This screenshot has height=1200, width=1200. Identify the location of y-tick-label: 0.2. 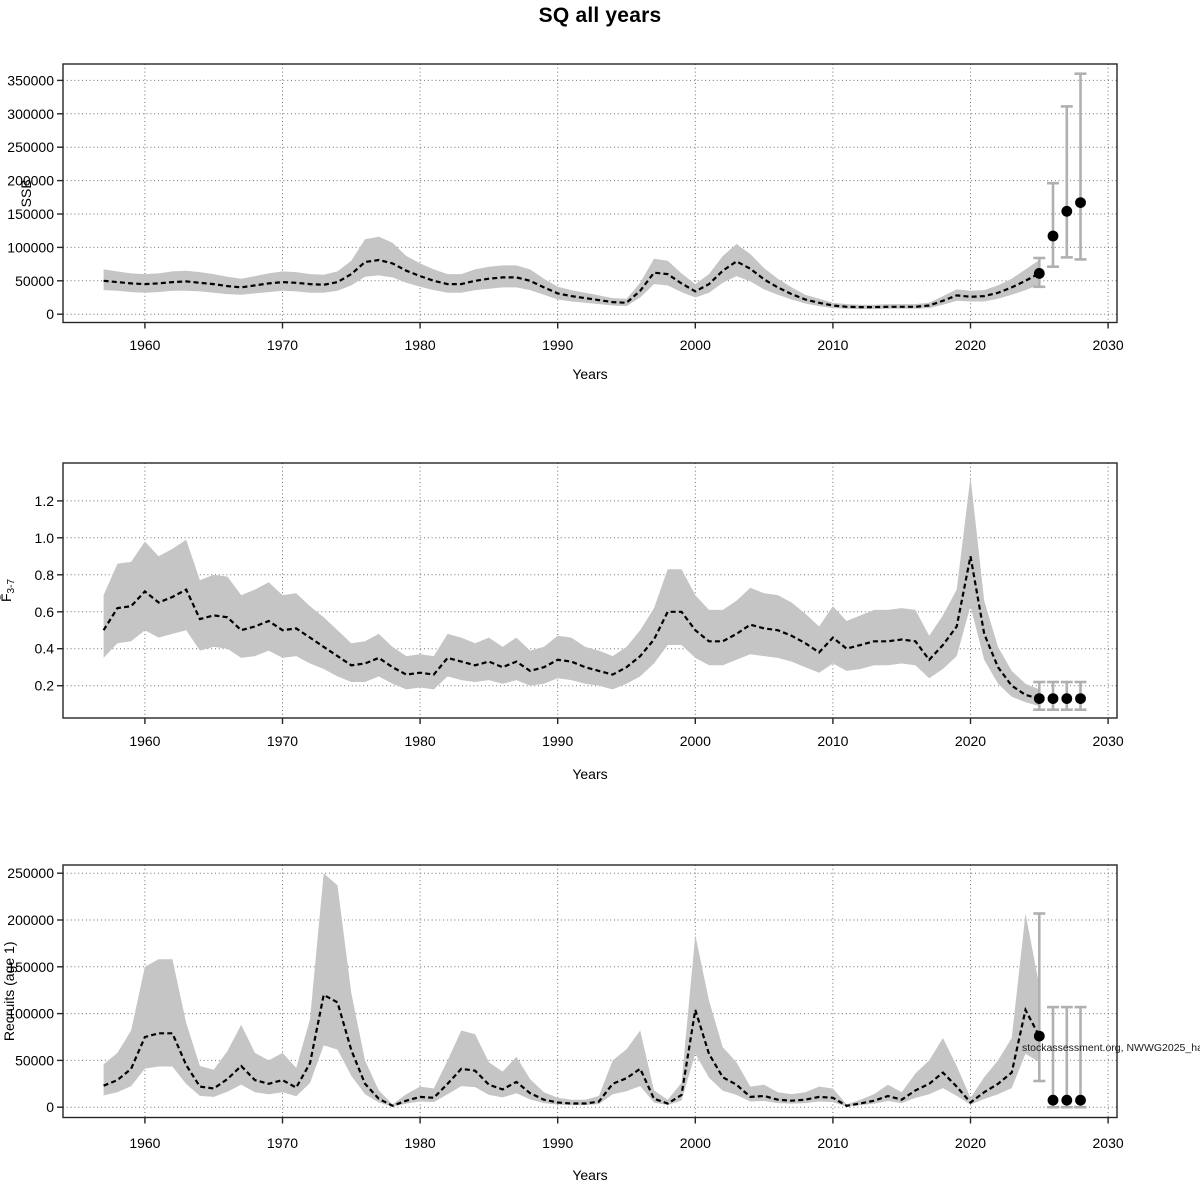
(45, 686).